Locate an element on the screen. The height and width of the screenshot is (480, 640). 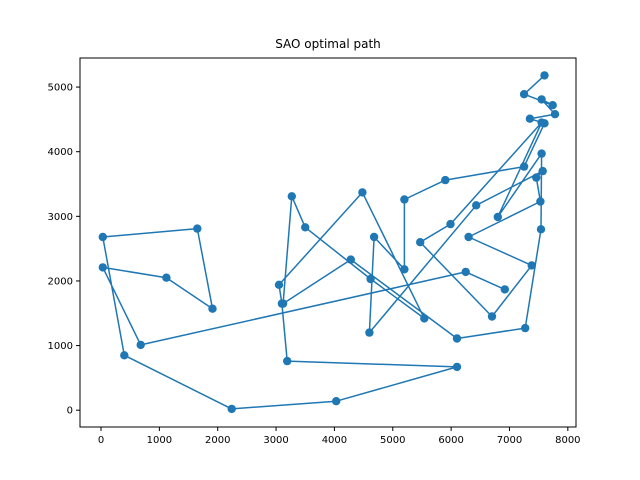
y-tick-label: 4000 is located at coordinates (60, 152).